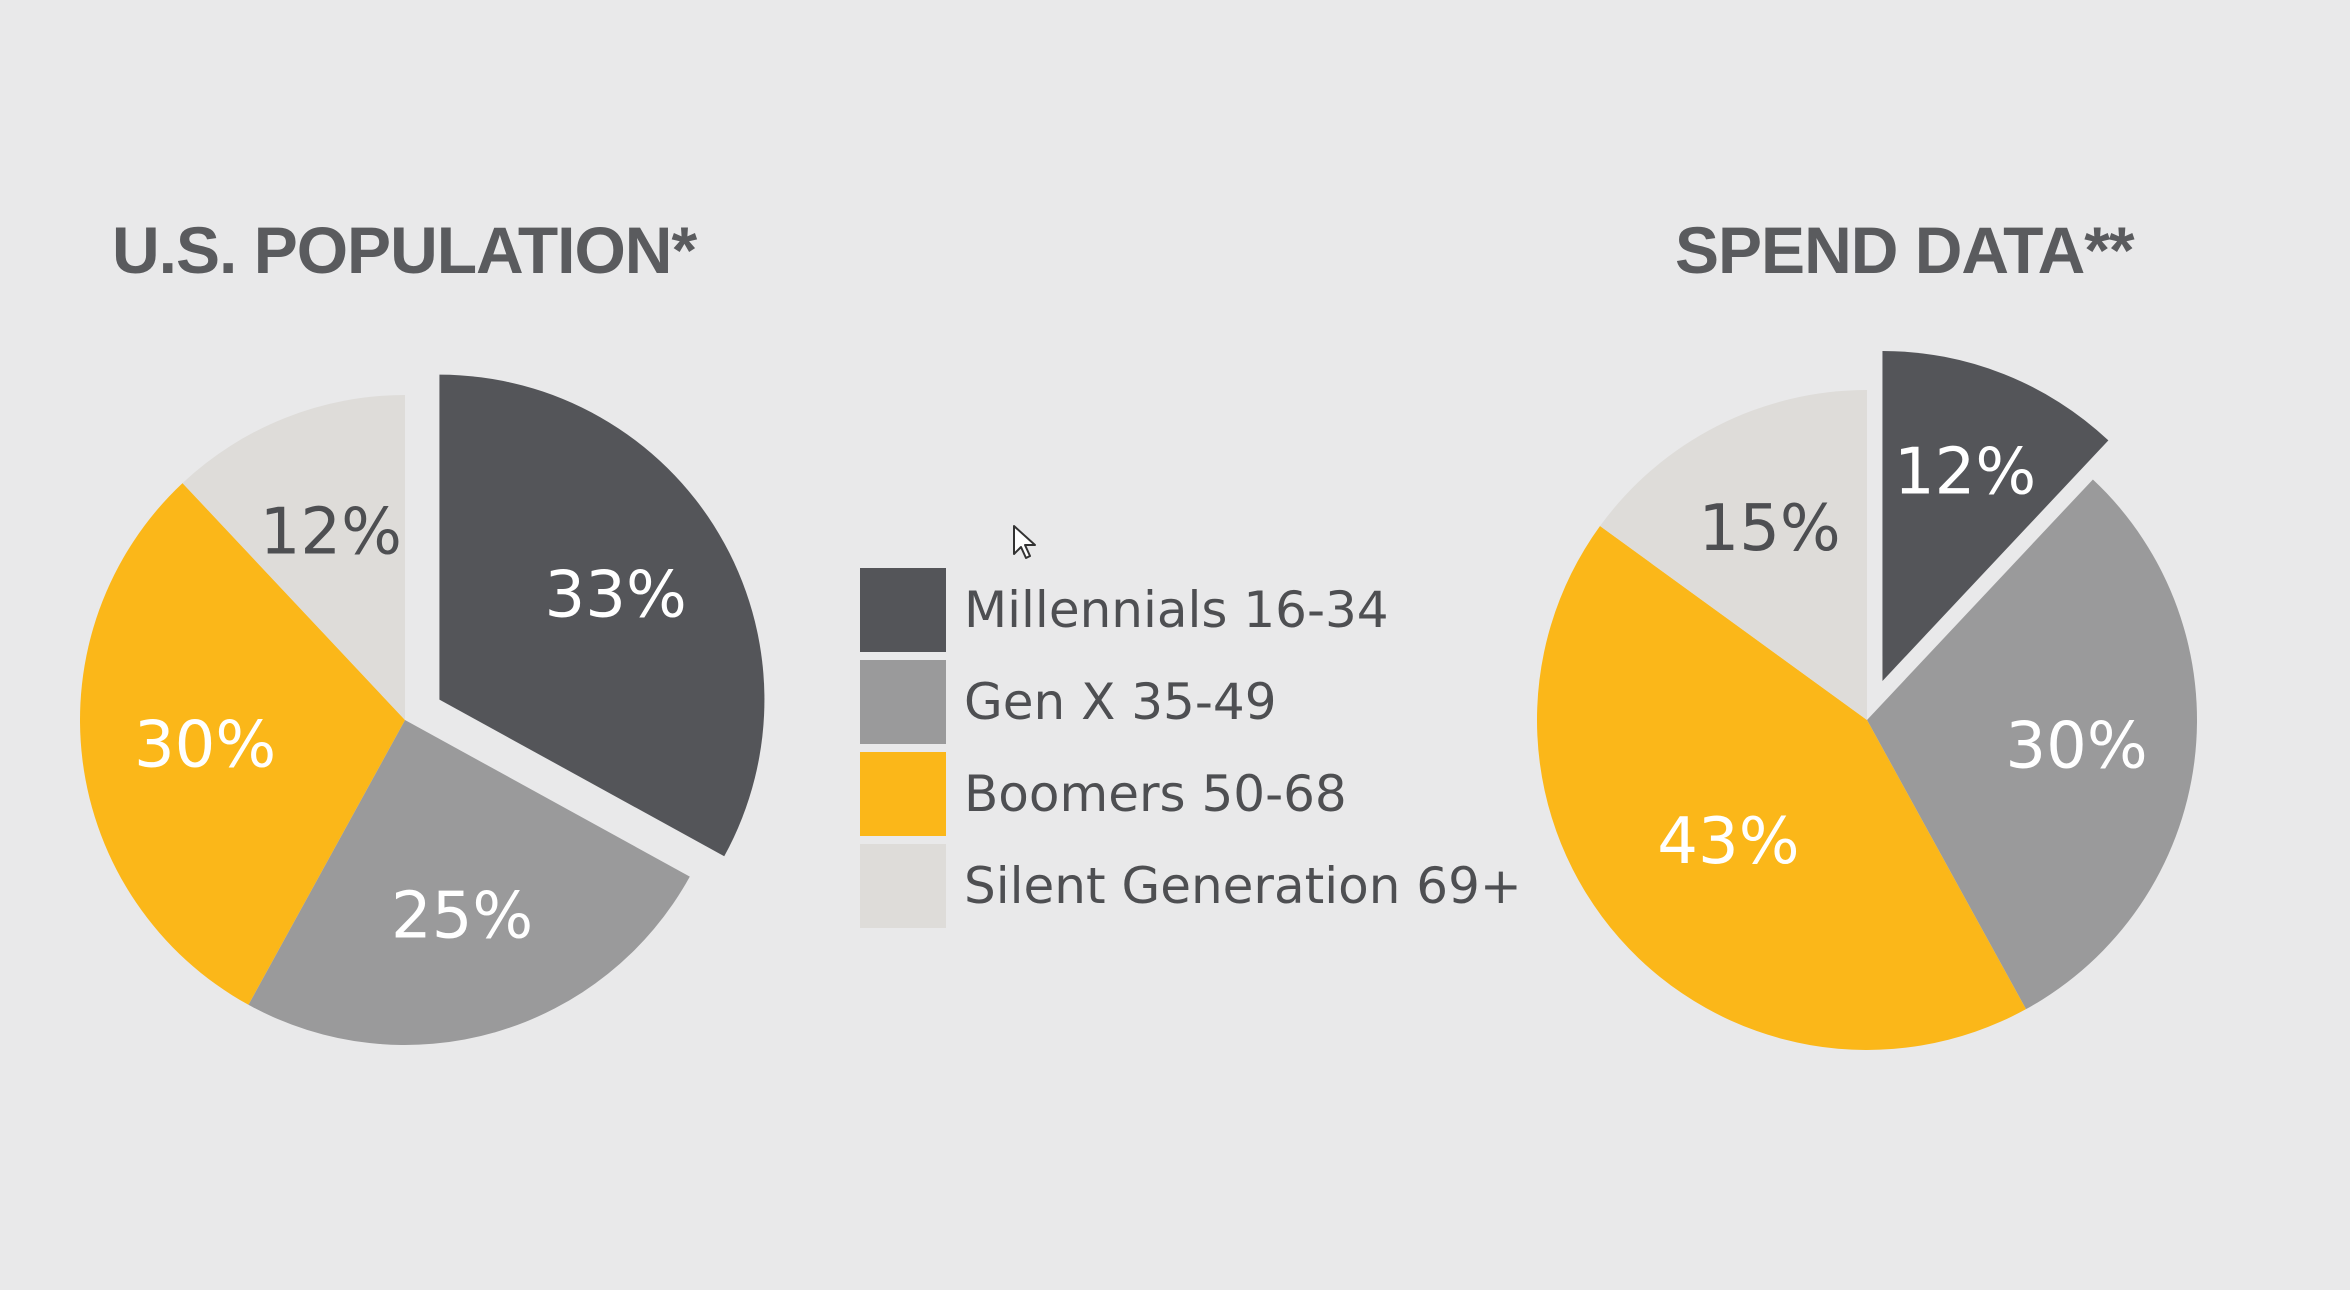 This screenshot has width=2350, height=1290. Describe the element at coordinates (1120, 702) in the screenshot. I see `legend-label-gen-x: Gen X 35-49` at that location.